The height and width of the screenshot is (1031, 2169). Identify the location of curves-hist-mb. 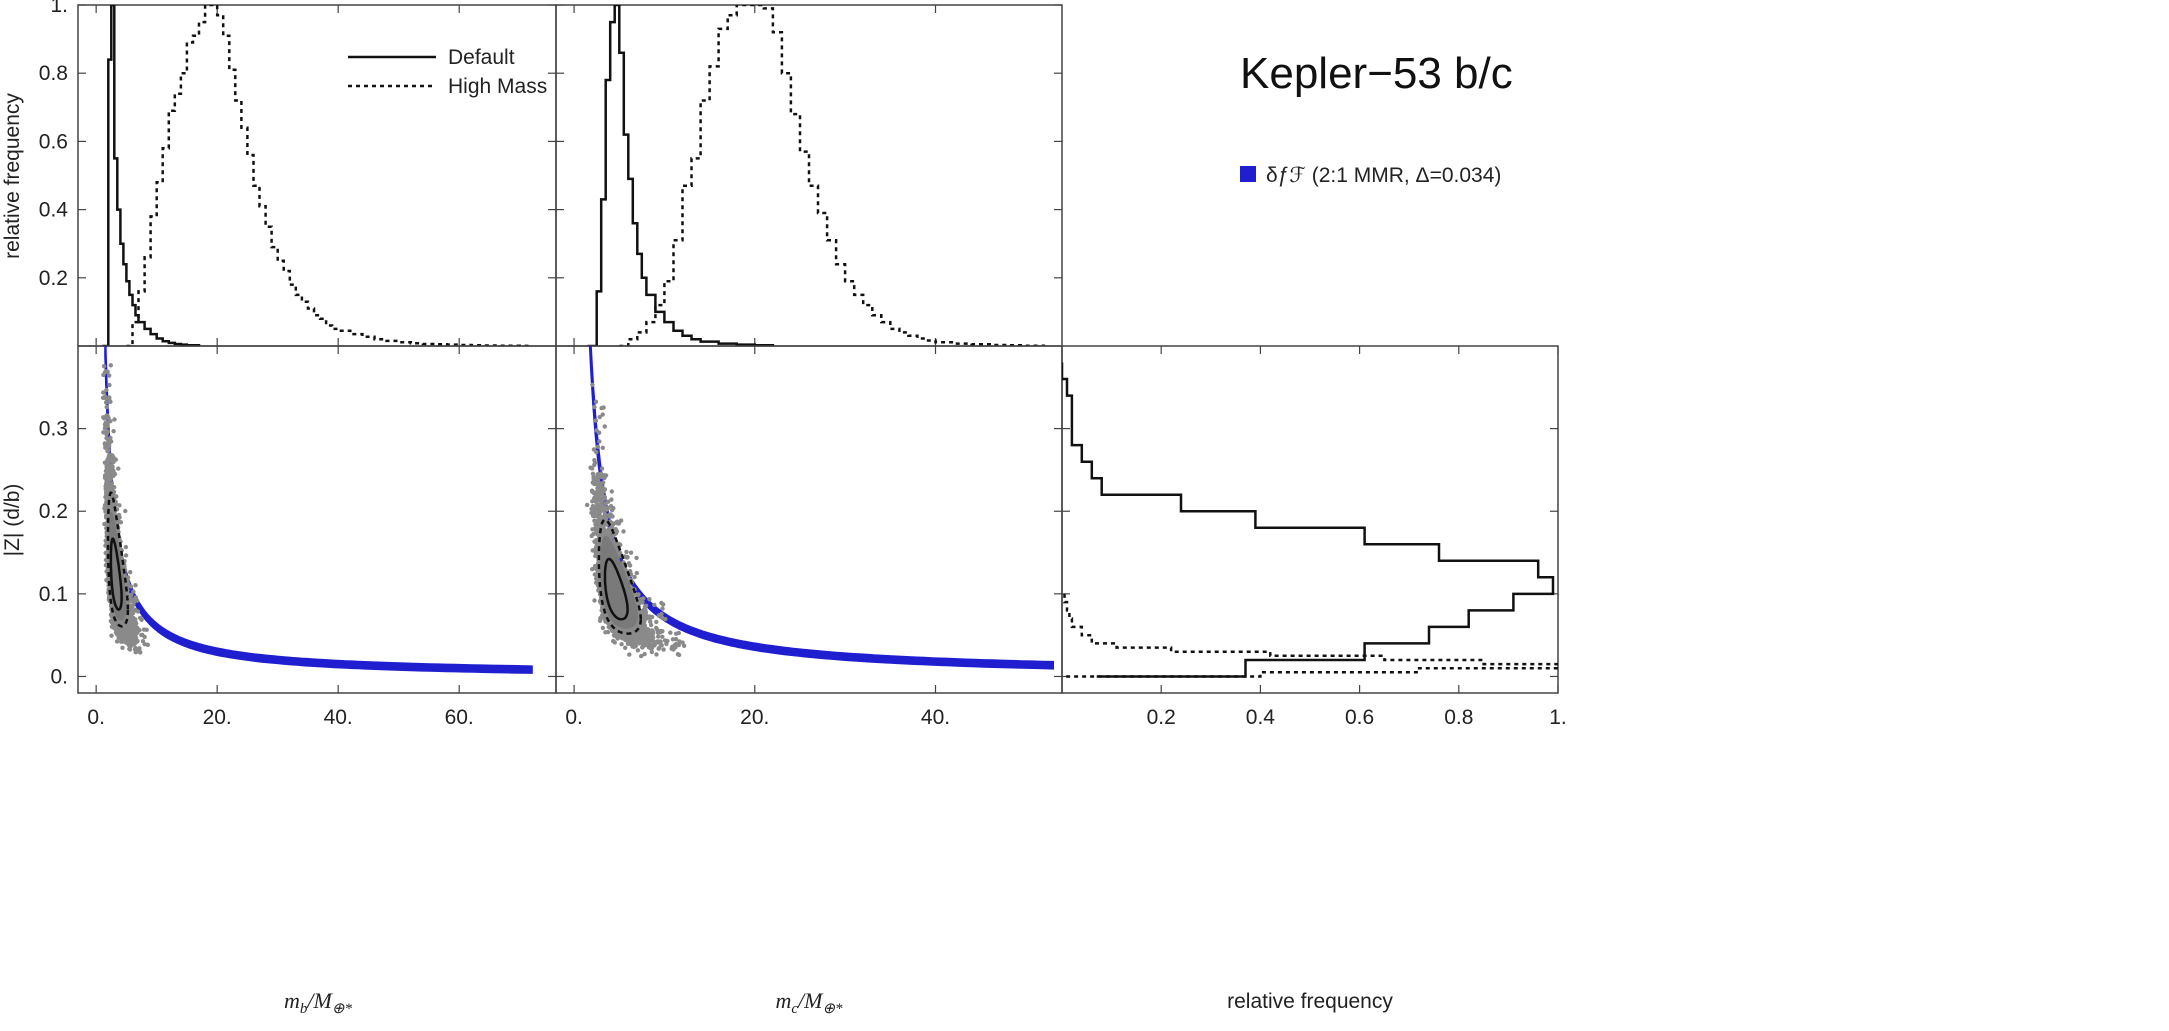
(318, 175).